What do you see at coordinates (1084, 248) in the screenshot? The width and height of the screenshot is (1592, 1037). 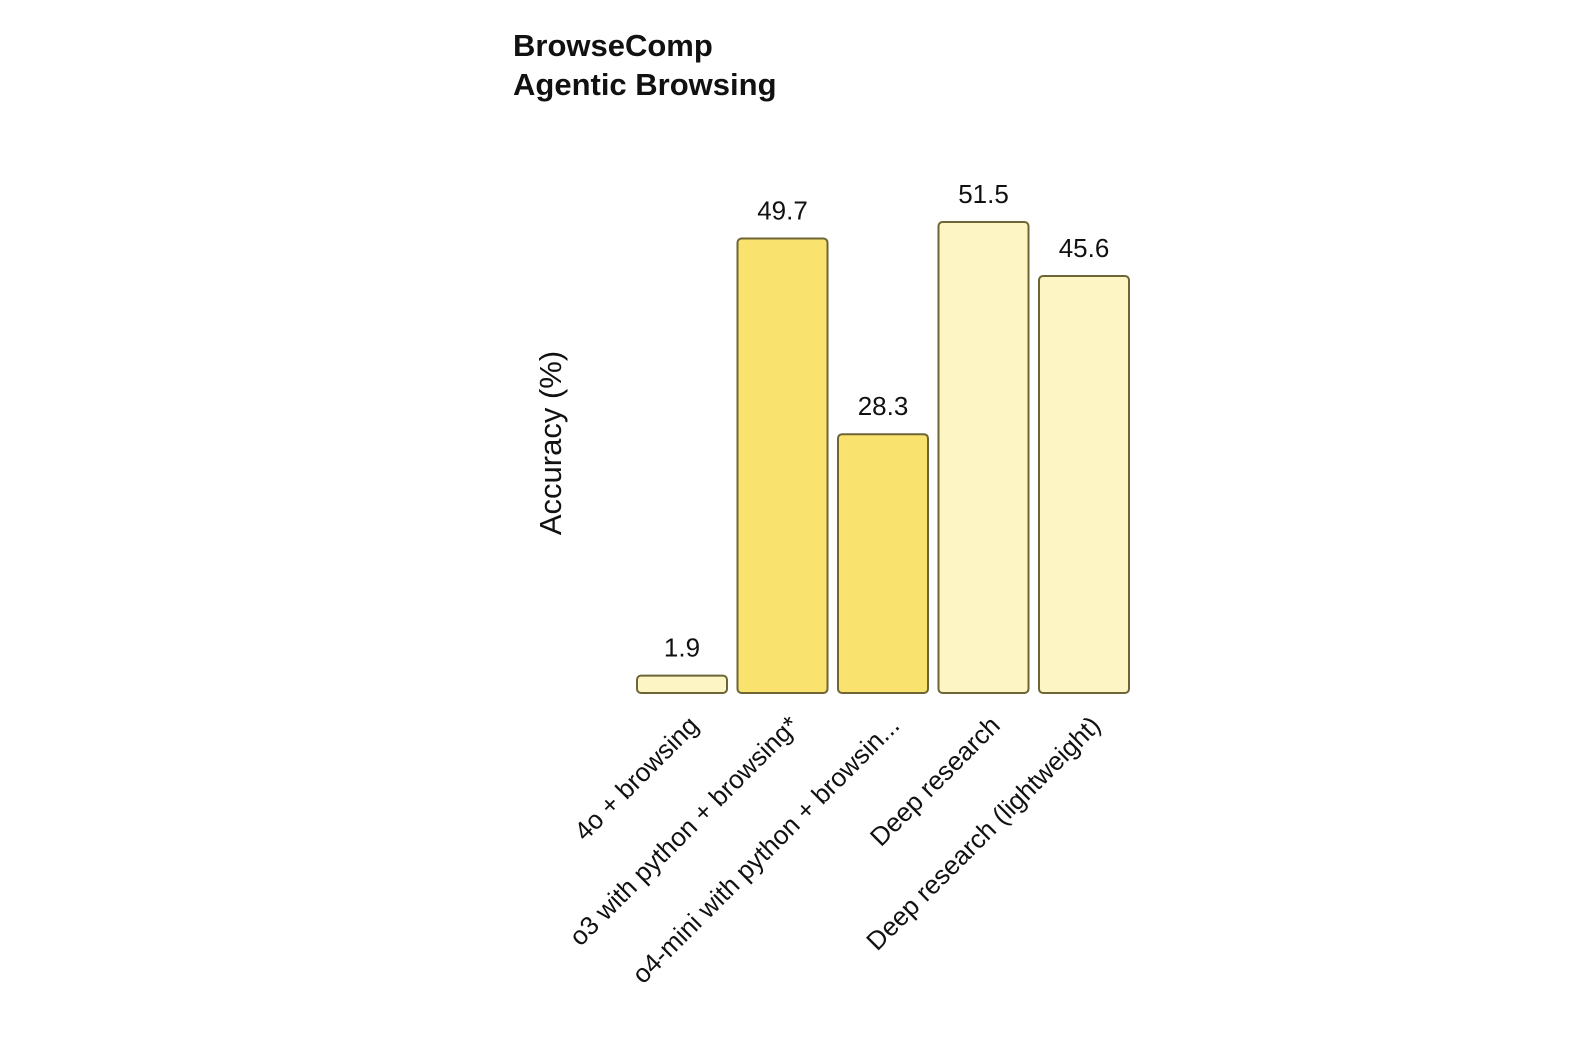 I see `bar-value-label: 45.6` at bounding box center [1084, 248].